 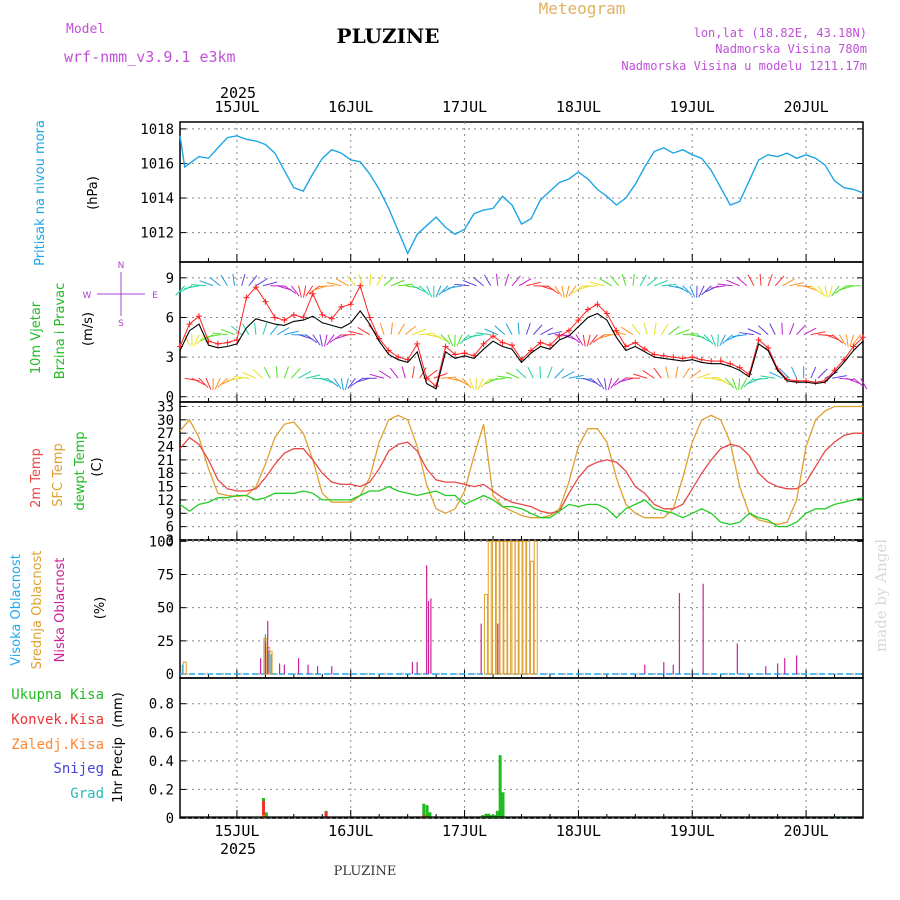 I want to click on cloud-unit: (%), so click(x=100, y=608).